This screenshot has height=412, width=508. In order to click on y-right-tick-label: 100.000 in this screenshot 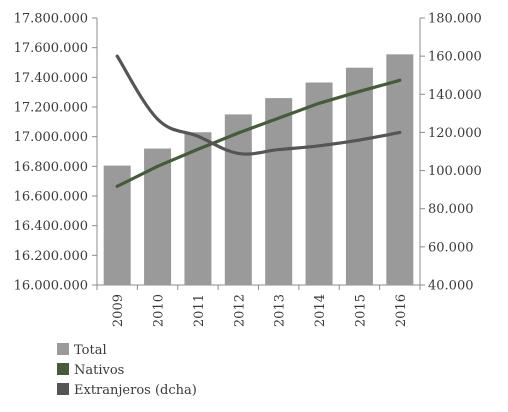, I will do `click(455, 171)`.